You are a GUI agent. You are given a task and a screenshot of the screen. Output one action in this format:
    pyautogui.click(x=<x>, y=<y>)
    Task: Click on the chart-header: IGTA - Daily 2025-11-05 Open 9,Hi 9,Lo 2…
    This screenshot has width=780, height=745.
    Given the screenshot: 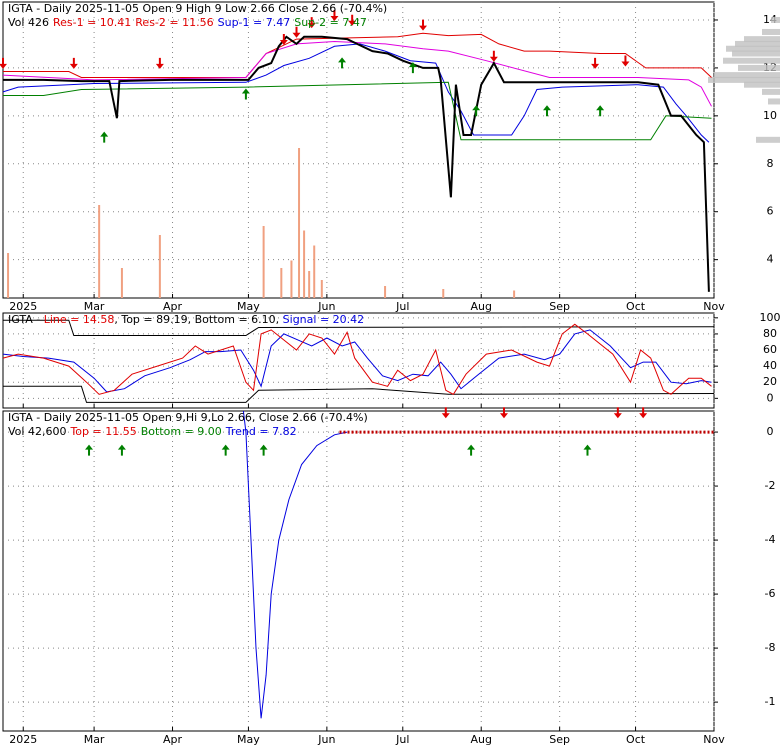 What is the action you would take?
    pyautogui.click(x=188, y=417)
    